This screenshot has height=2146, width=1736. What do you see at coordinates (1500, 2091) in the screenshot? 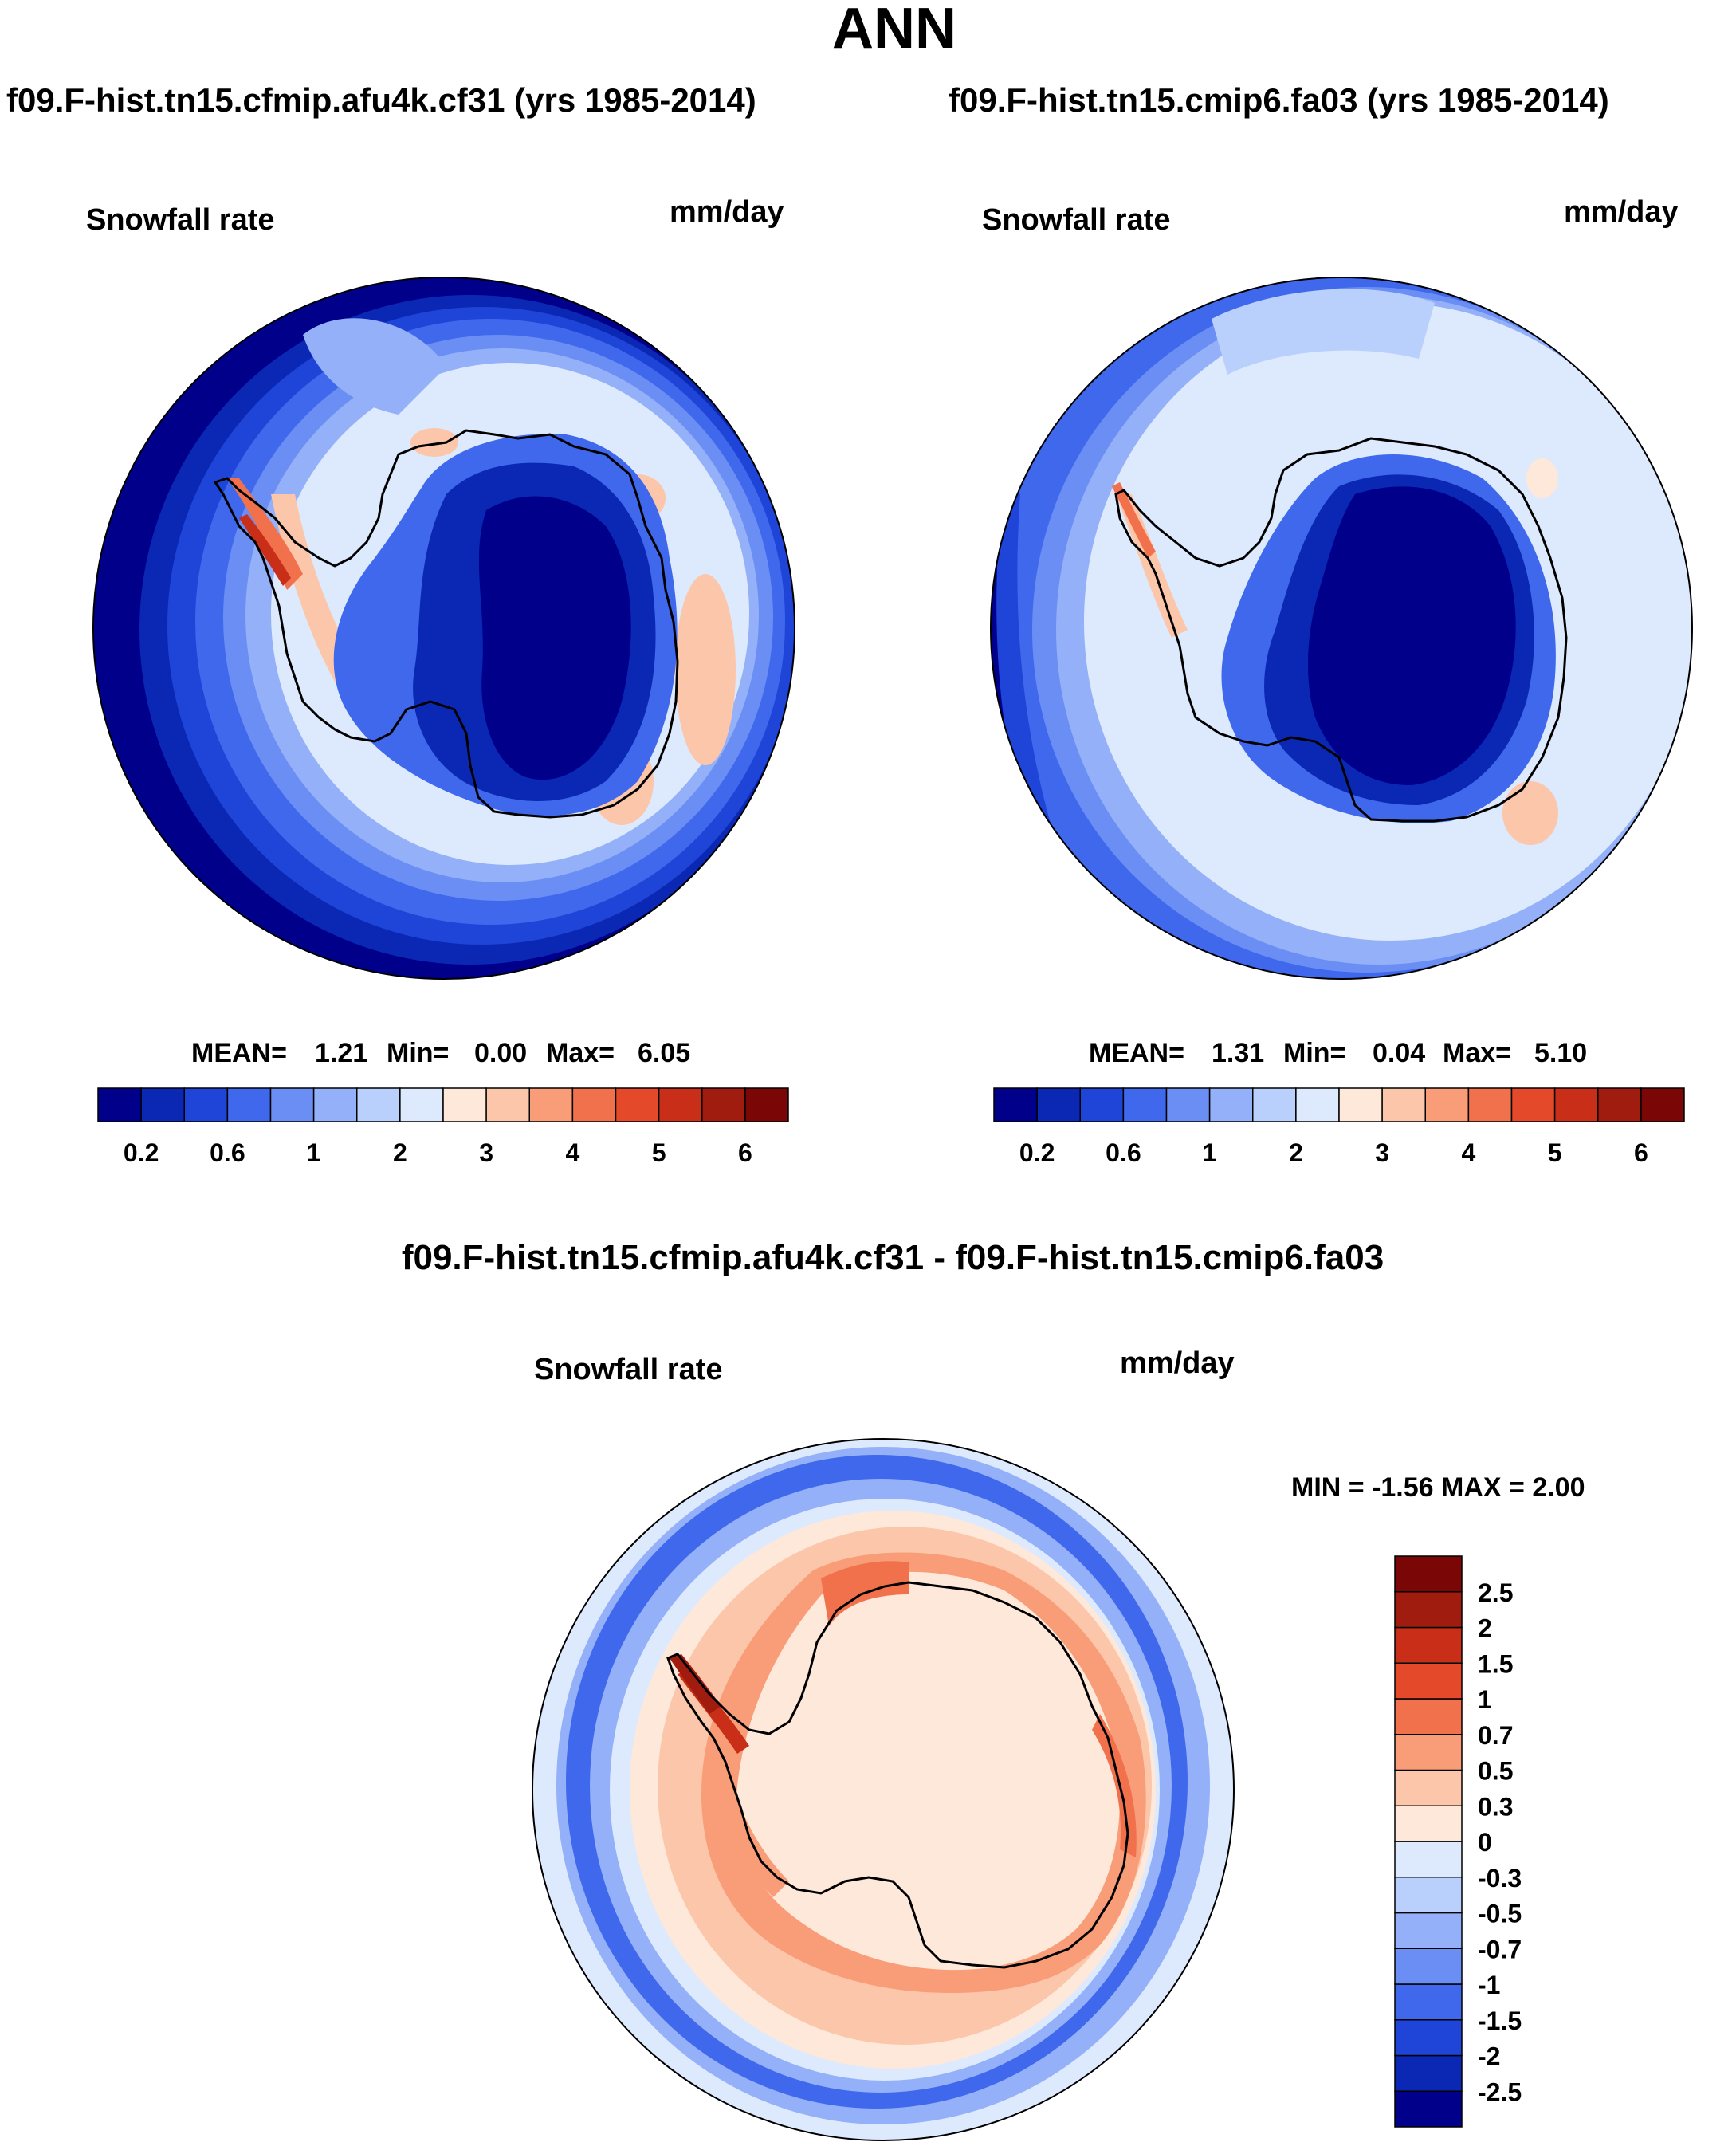
I see `diff-colorbar-tick-label: -2.5` at bounding box center [1500, 2091].